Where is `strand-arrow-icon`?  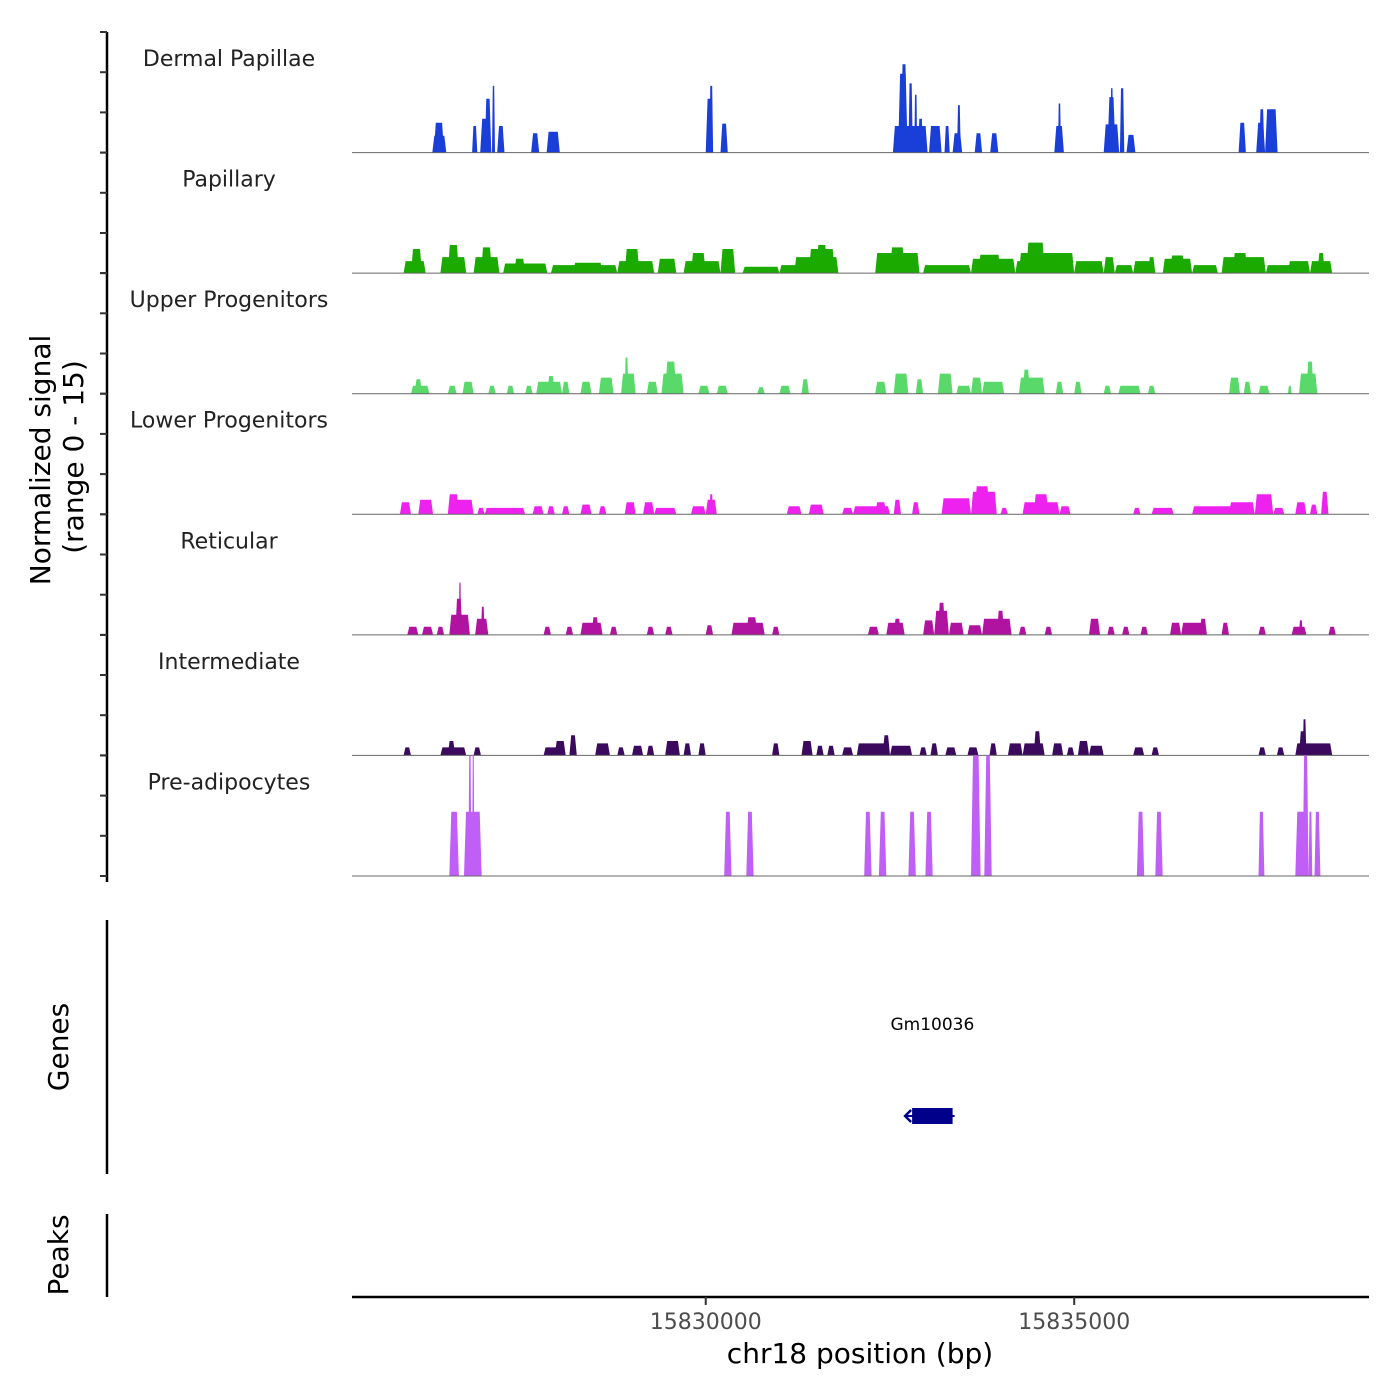
strand-arrow-icon is located at coordinates (907, 1116).